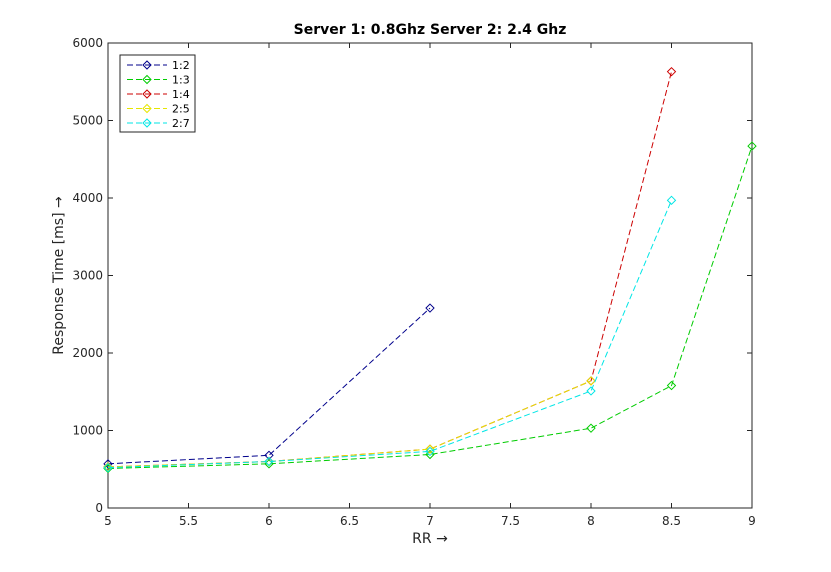 Image resolution: width=831 pixels, height=572 pixels. Describe the element at coordinates (87, 198) in the screenshot. I see `y-tick-label: 4000` at that location.